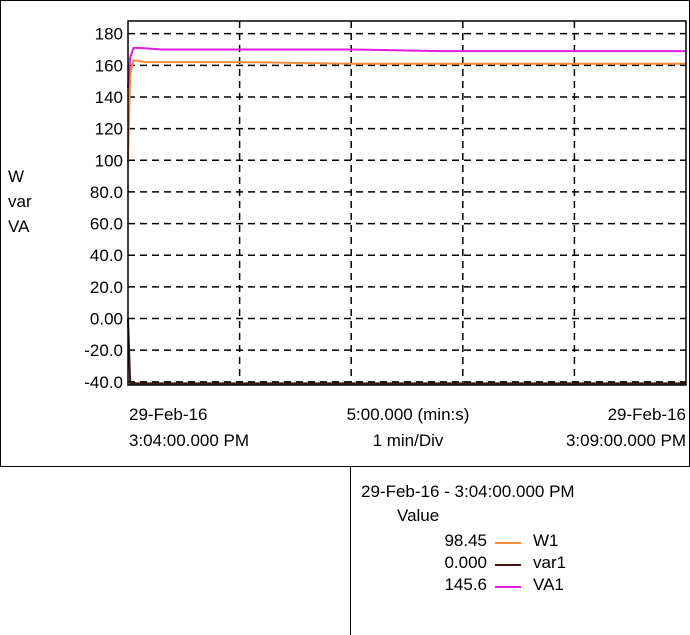  Describe the element at coordinates (418, 515) in the screenshot. I see `legend-value-header: Value` at that location.